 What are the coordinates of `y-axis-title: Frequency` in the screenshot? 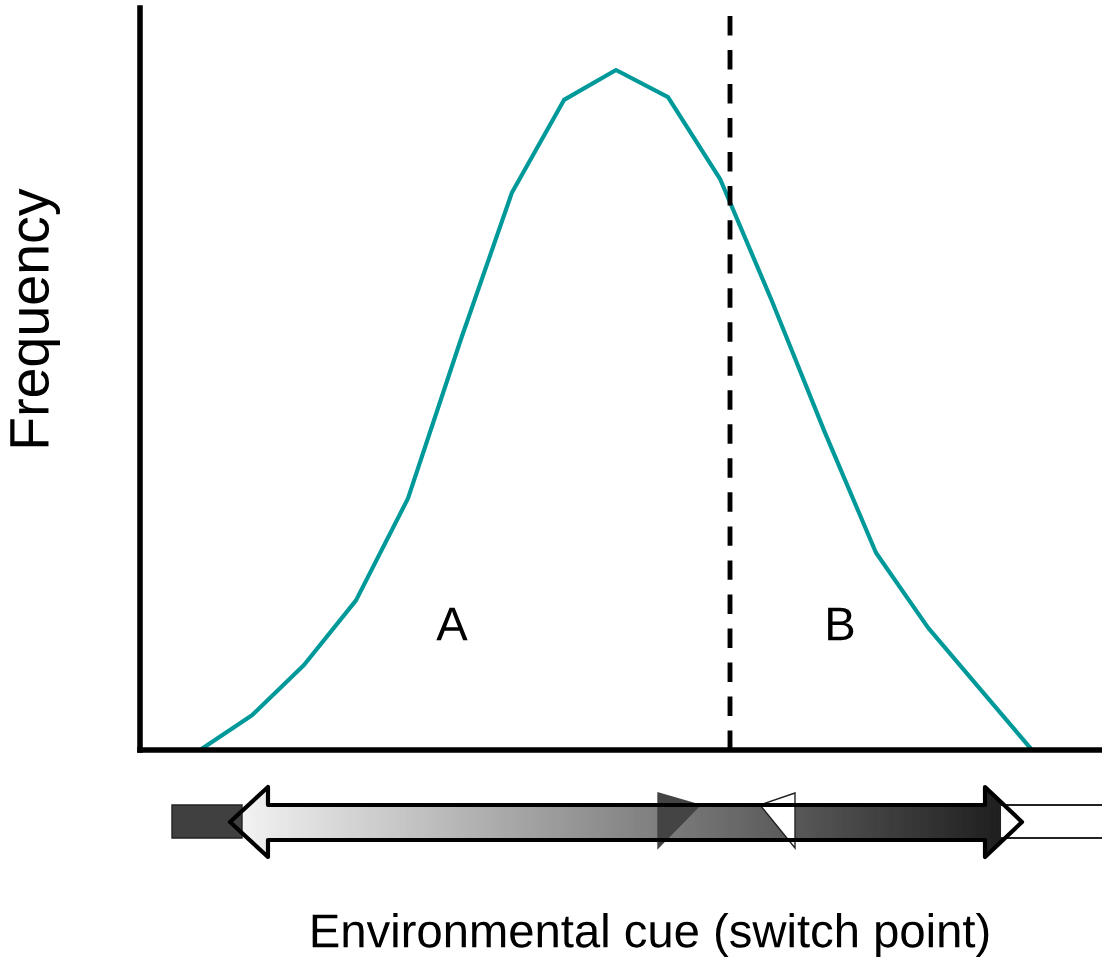 It's located at (35, 317).